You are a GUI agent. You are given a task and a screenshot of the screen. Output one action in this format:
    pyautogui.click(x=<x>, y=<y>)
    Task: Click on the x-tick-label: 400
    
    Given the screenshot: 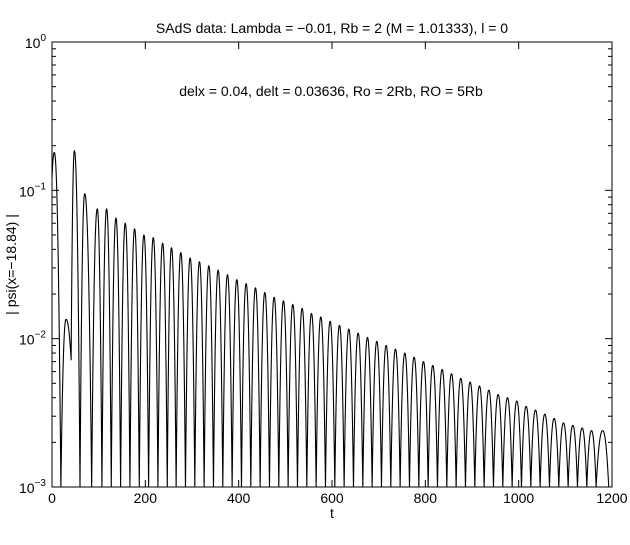 What is the action you would take?
    pyautogui.click(x=239, y=498)
    